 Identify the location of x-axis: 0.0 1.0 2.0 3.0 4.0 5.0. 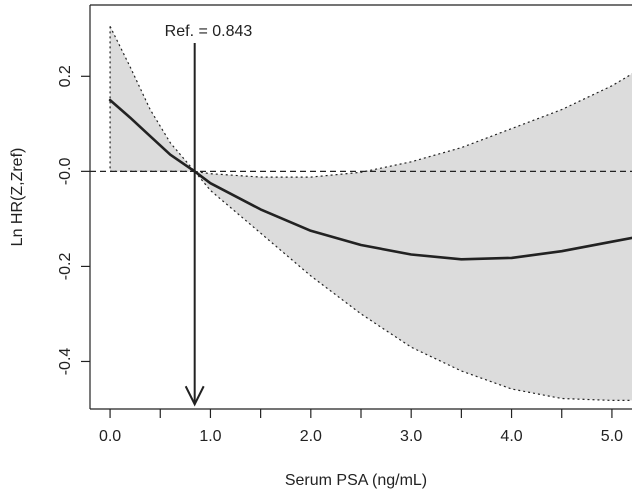
(361, 427).